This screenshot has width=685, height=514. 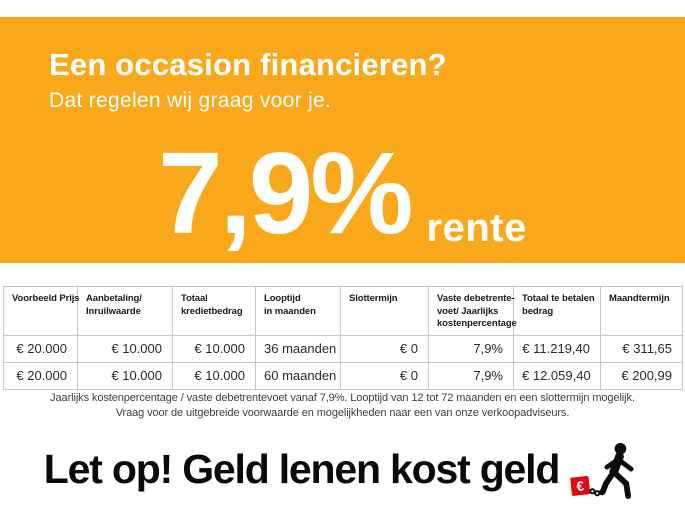 What do you see at coordinates (641, 375) in the screenshot?
I see `cell-maandtermijn: € 200,99` at bounding box center [641, 375].